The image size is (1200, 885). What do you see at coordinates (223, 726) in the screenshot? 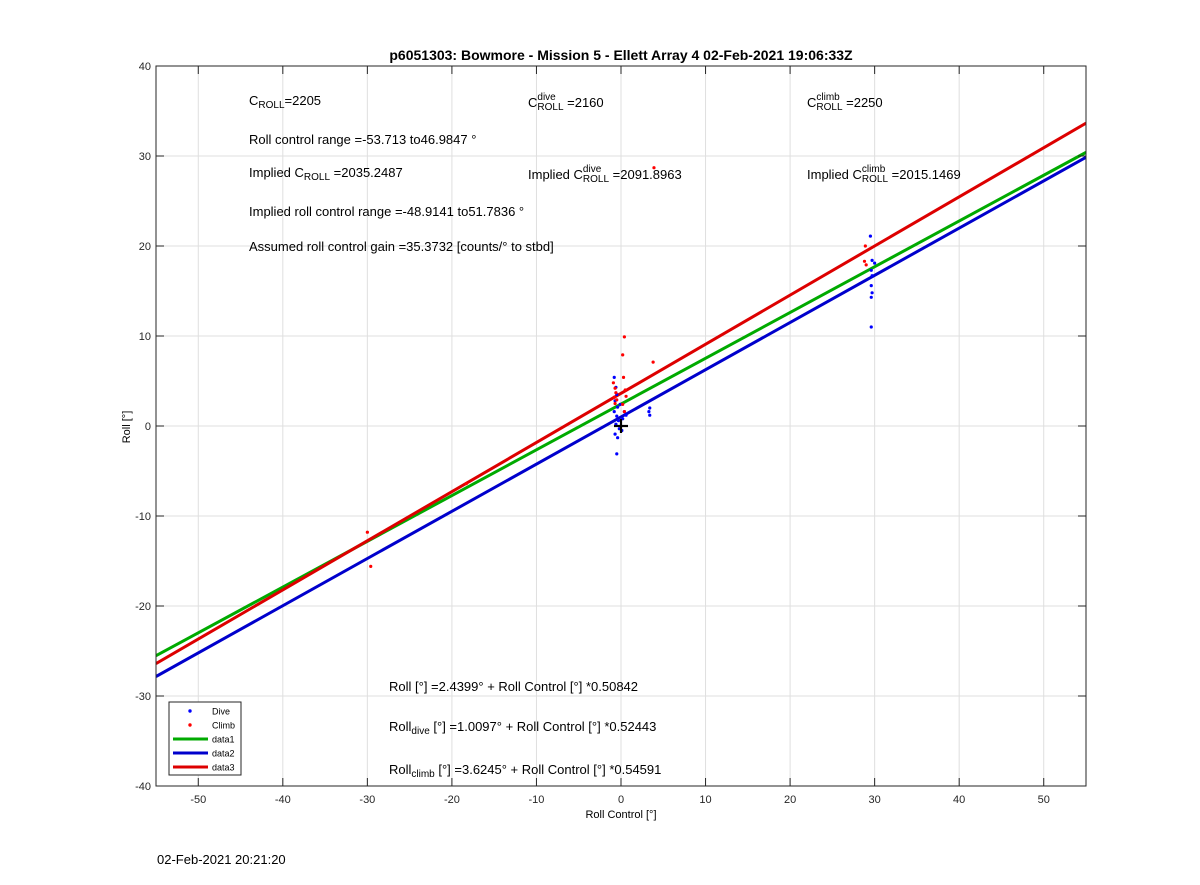
I see `legend-label: Climb` at bounding box center [223, 726].